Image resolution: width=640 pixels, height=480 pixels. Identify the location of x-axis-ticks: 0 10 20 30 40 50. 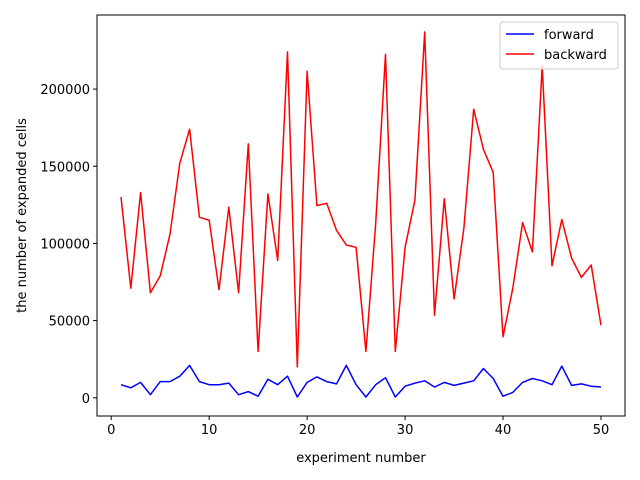
(358, 427).